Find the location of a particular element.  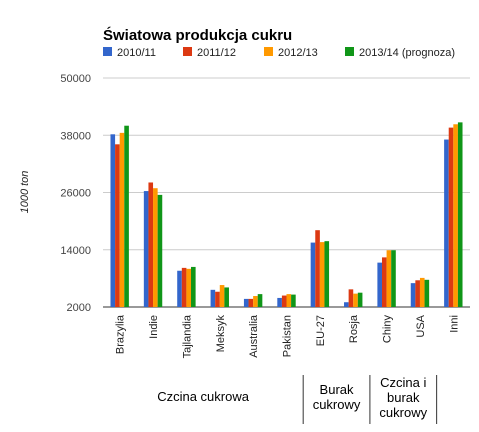

y-tick-label: 26000 is located at coordinates (75, 194).